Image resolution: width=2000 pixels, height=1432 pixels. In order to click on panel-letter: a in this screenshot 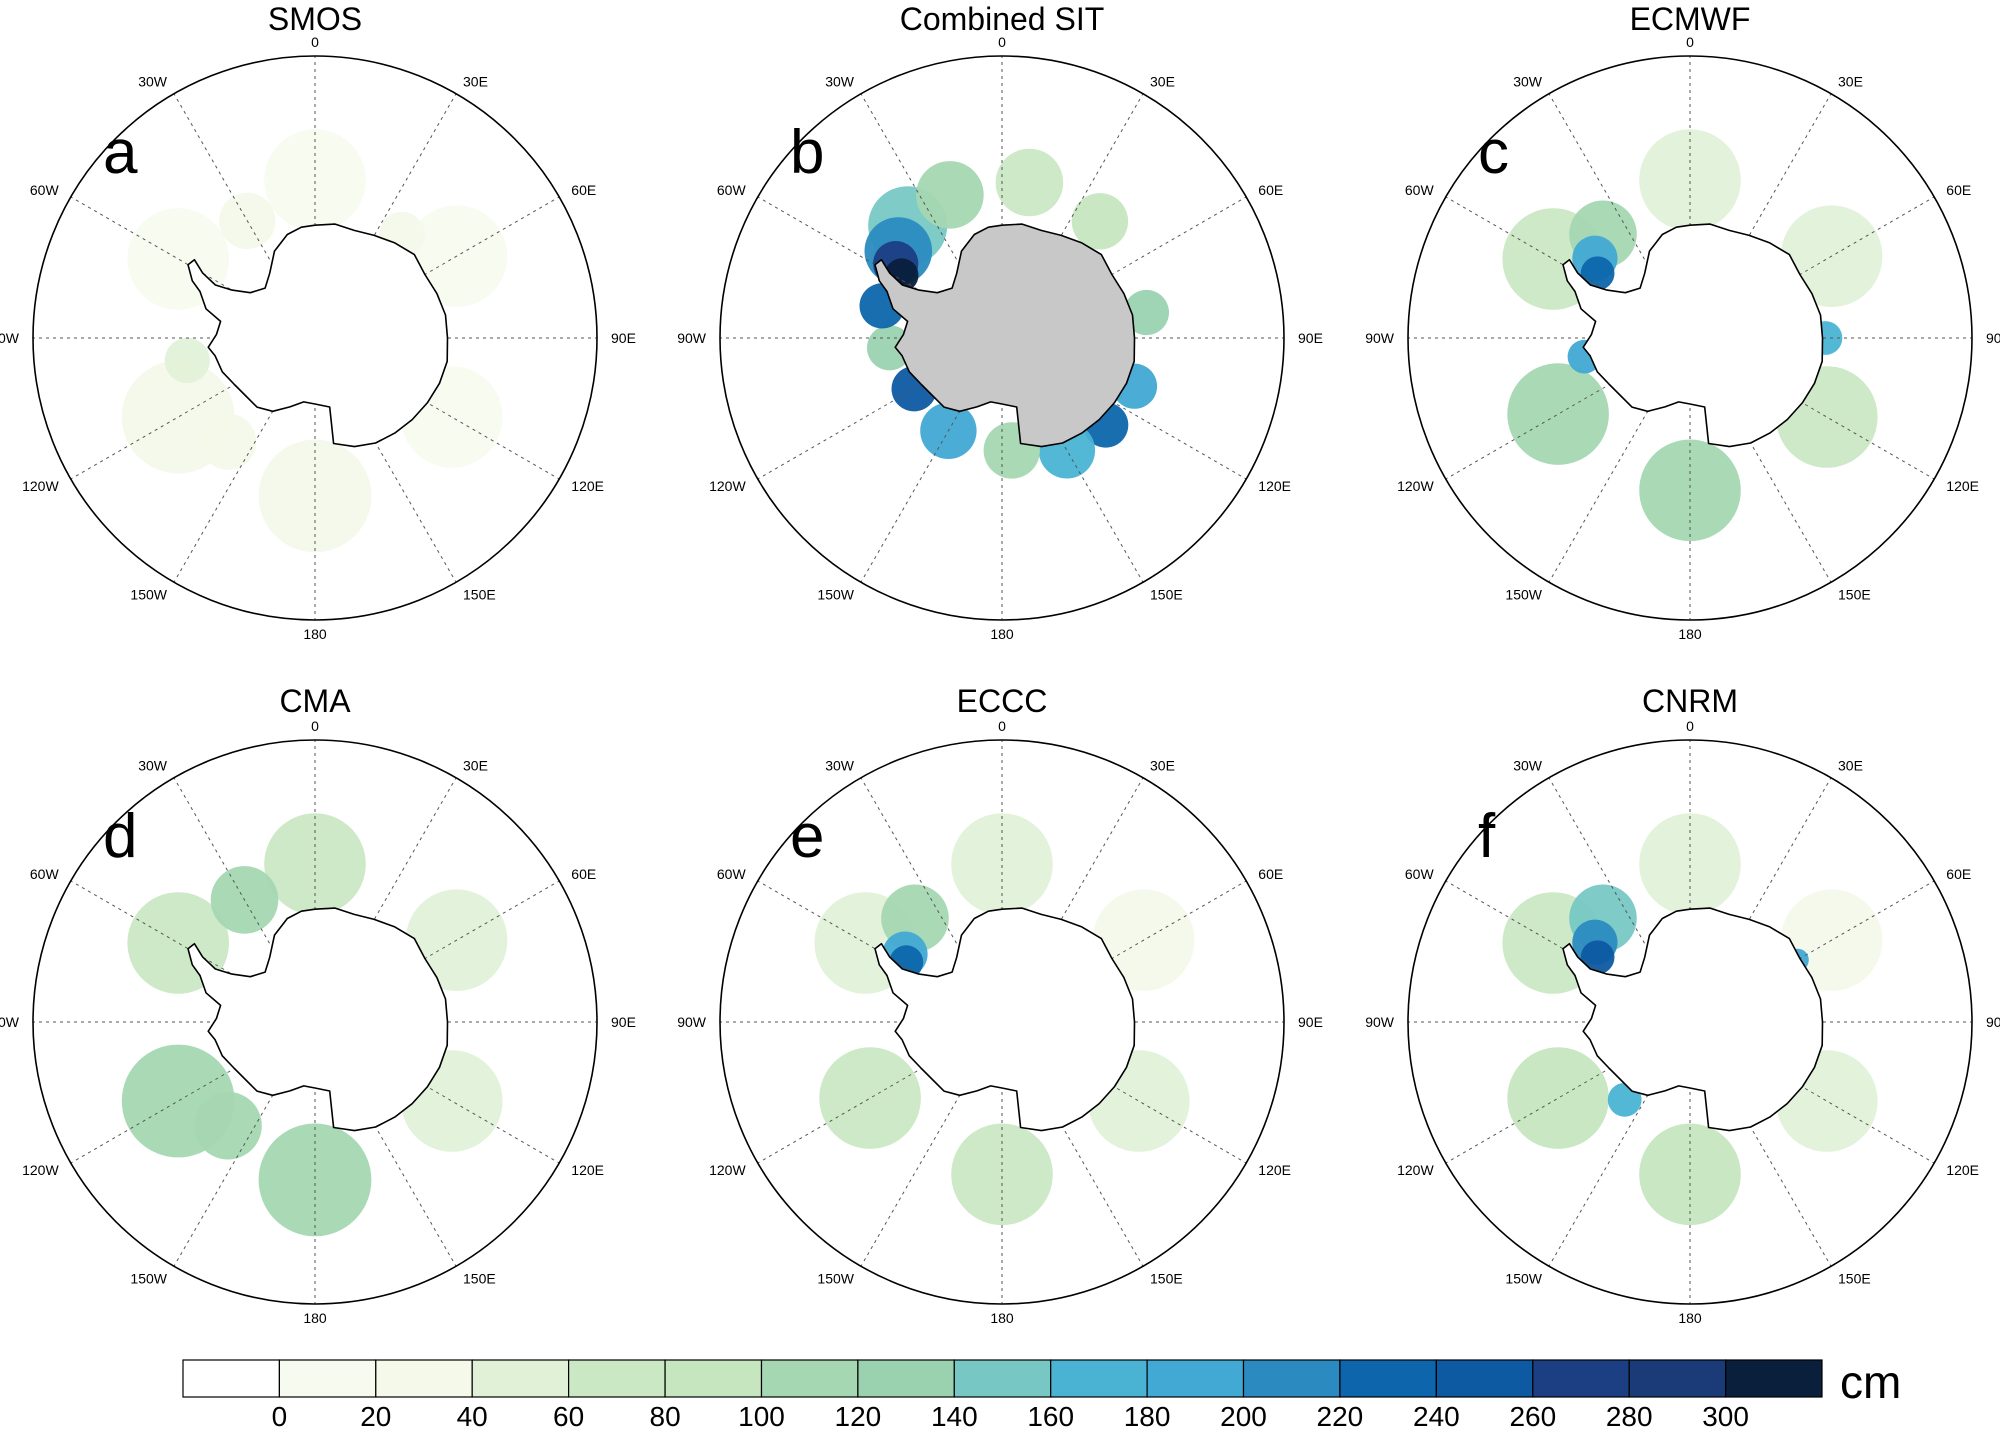, I will do `click(120, 152)`.